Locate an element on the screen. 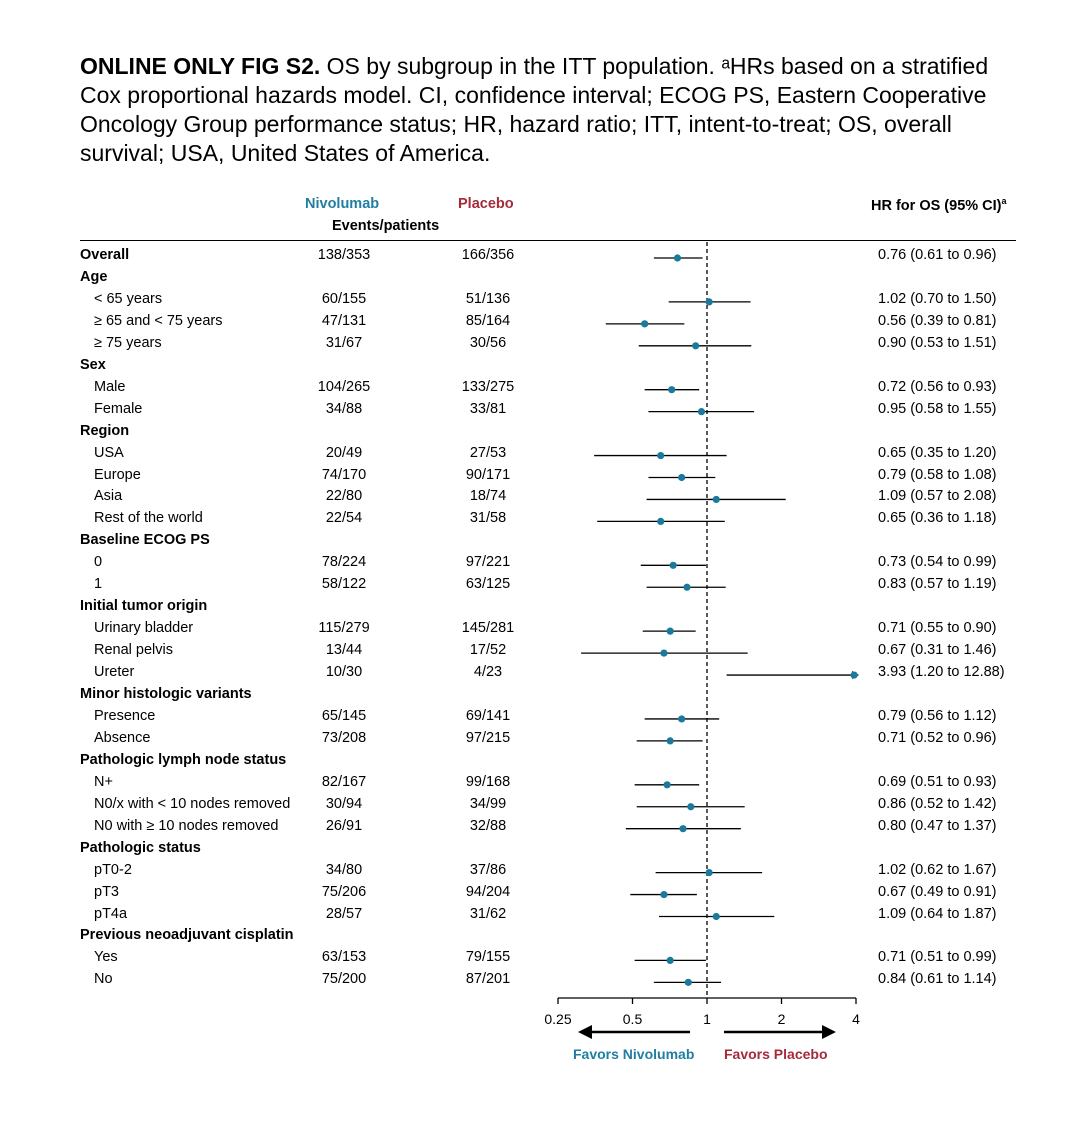 Image resolution: width=1080 pixels, height=1140 pixels. nivolumab-events: 104/265 is located at coordinates (344, 386).